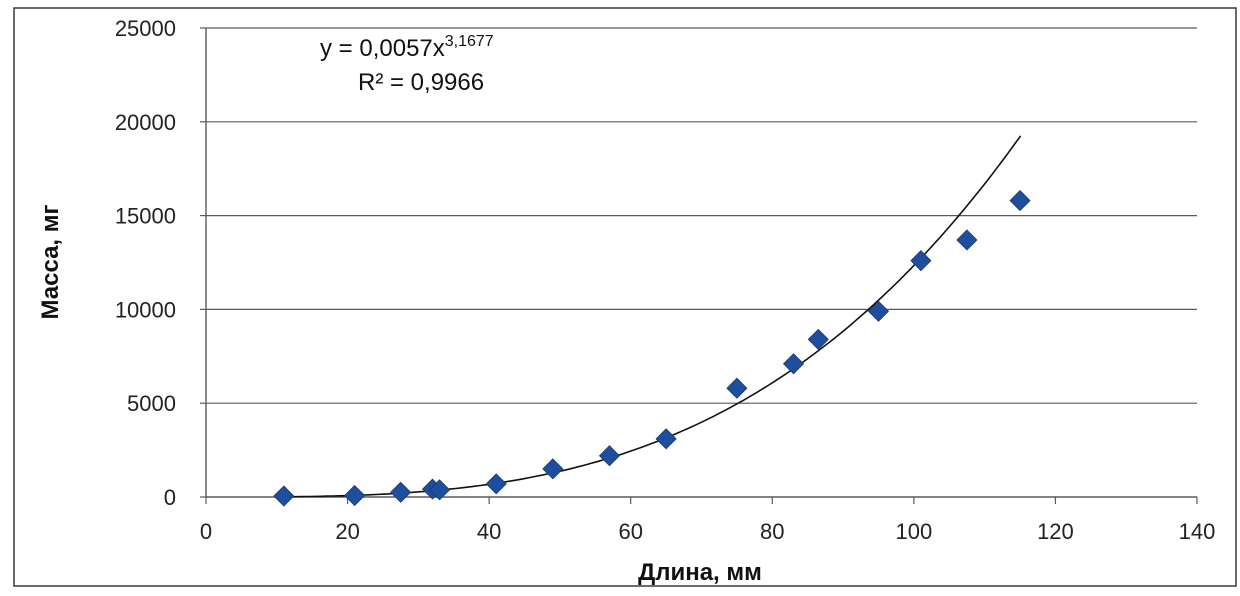 The width and height of the screenshot is (1240, 596). What do you see at coordinates (151, 403) in the screenshot?
I see `y-tick-label: 5000` at bounding box center [151, 403].